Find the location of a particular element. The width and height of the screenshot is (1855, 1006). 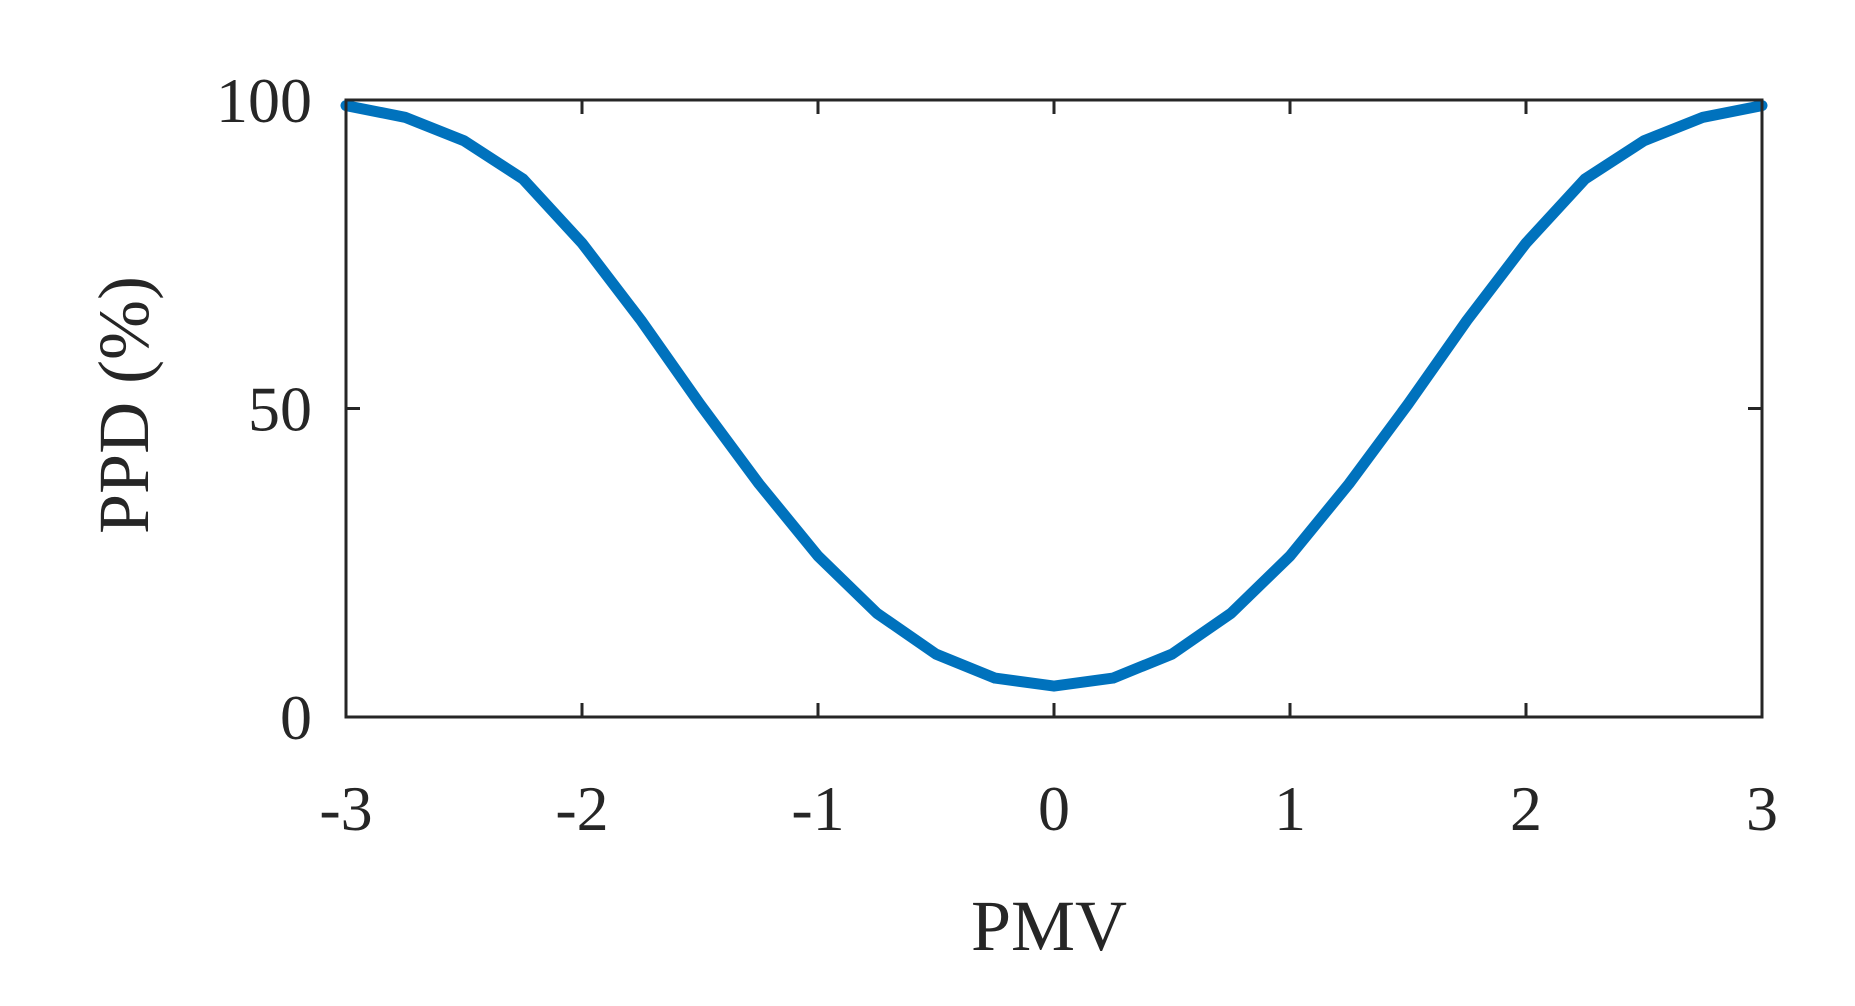

y-tick-label: 0 is located at coordinates (296, 717).